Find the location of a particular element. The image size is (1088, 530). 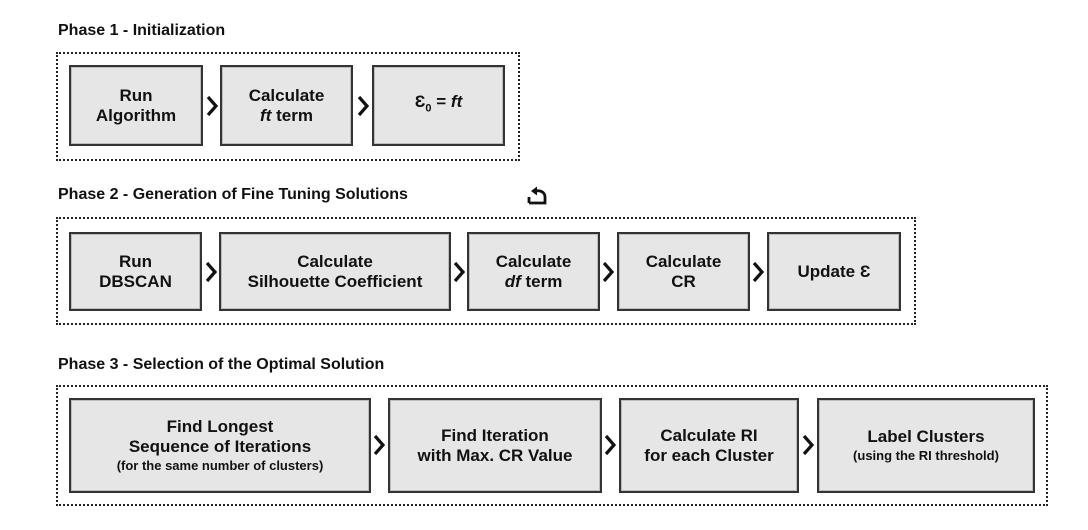

step-calculate-df-term: Calculate df term is located at coordinates (533, 271).